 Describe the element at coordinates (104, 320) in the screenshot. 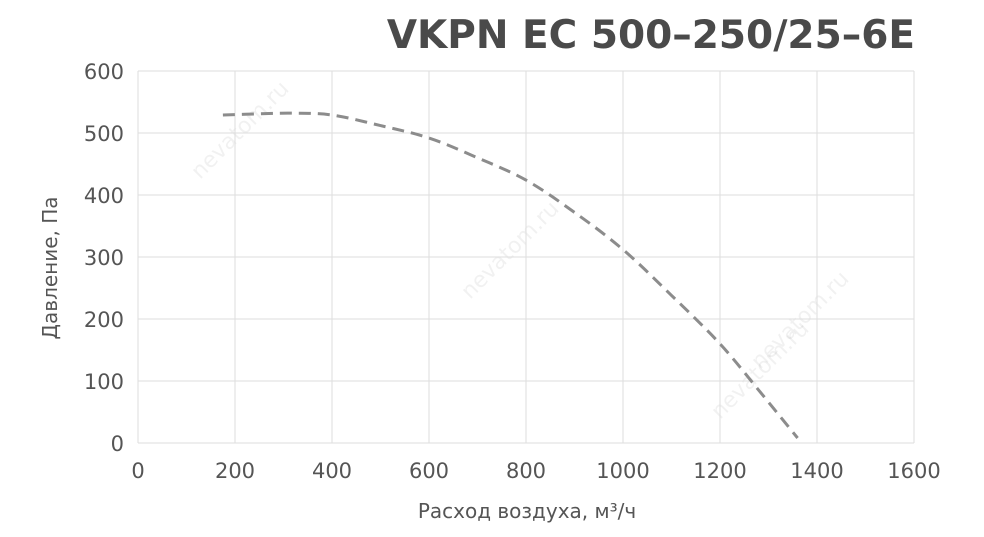

I see `y-tick-label: 200` at that location.